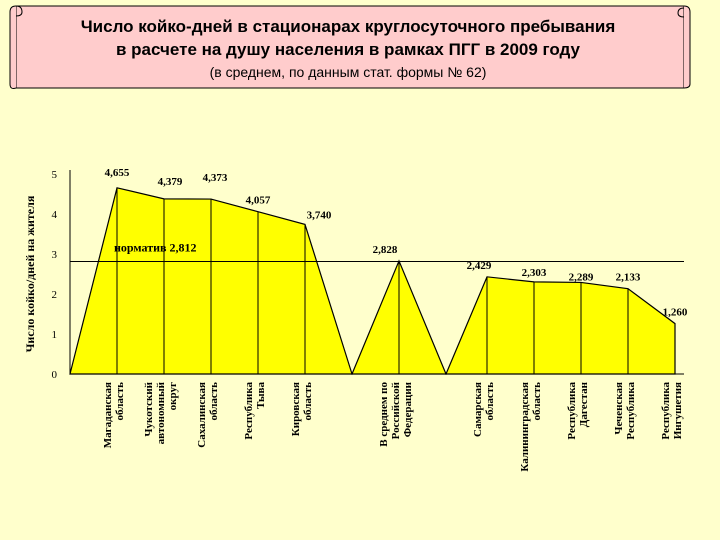  I want to click on y-tick-label: 4, so click(55, 215).